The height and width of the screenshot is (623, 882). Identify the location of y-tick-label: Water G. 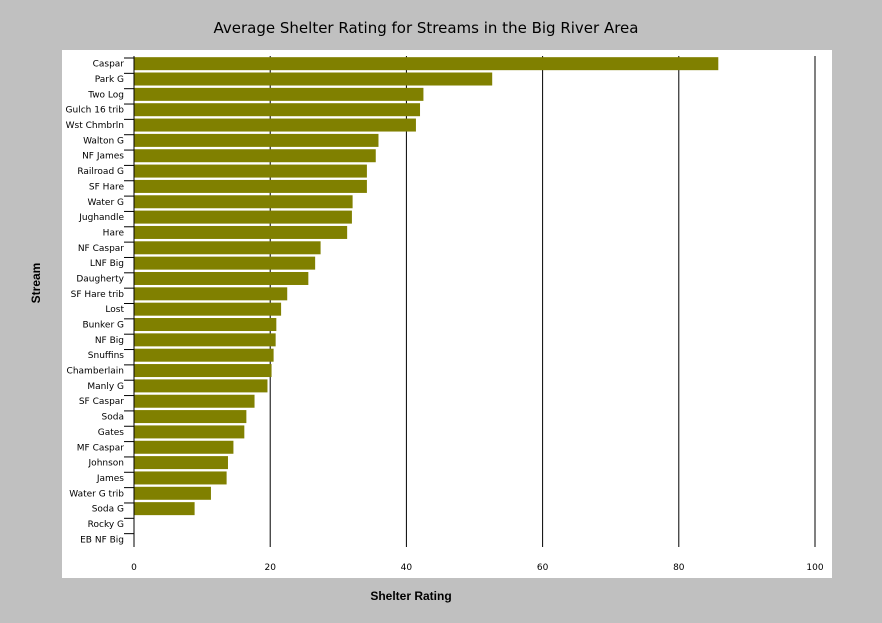
(106, 203).